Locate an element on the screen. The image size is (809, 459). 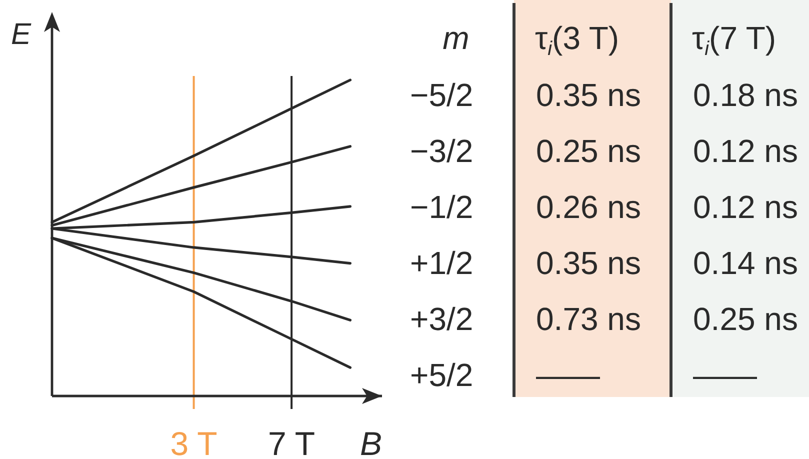
category-label: +1/2 is located at coordinates (442, 263).